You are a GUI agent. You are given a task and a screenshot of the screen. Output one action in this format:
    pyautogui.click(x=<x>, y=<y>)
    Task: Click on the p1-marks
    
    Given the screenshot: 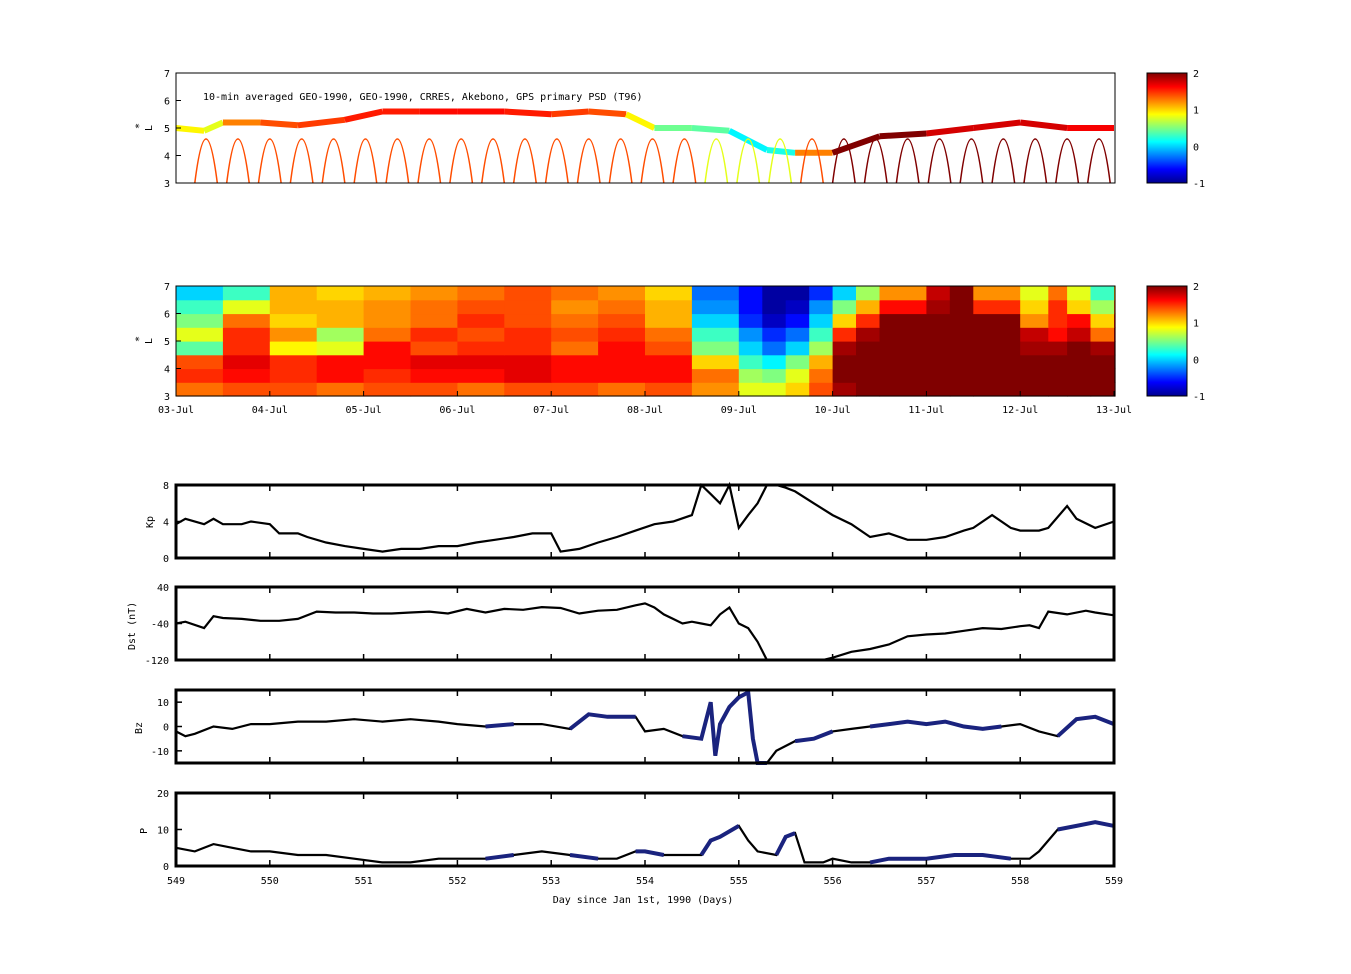 What is the action you would take?
    pyautogui.click(x=644, y=146)
    